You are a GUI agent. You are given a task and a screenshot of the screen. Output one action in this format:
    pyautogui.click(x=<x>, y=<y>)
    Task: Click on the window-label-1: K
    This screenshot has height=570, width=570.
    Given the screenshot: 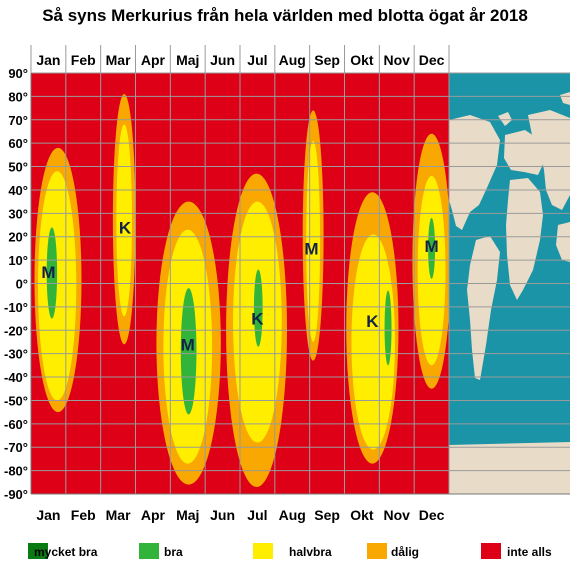 What is the action you would take?
    pyautogui.click(x=125, y=227)
    